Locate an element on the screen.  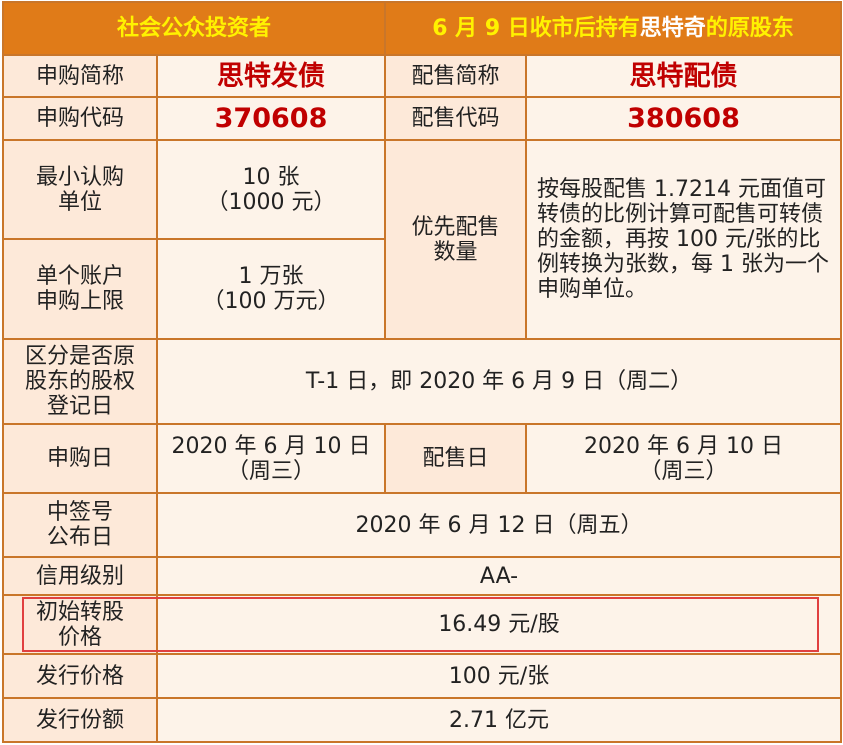
limit-value: 1 万张 （100 万元） is located at coordinates (271, 289).